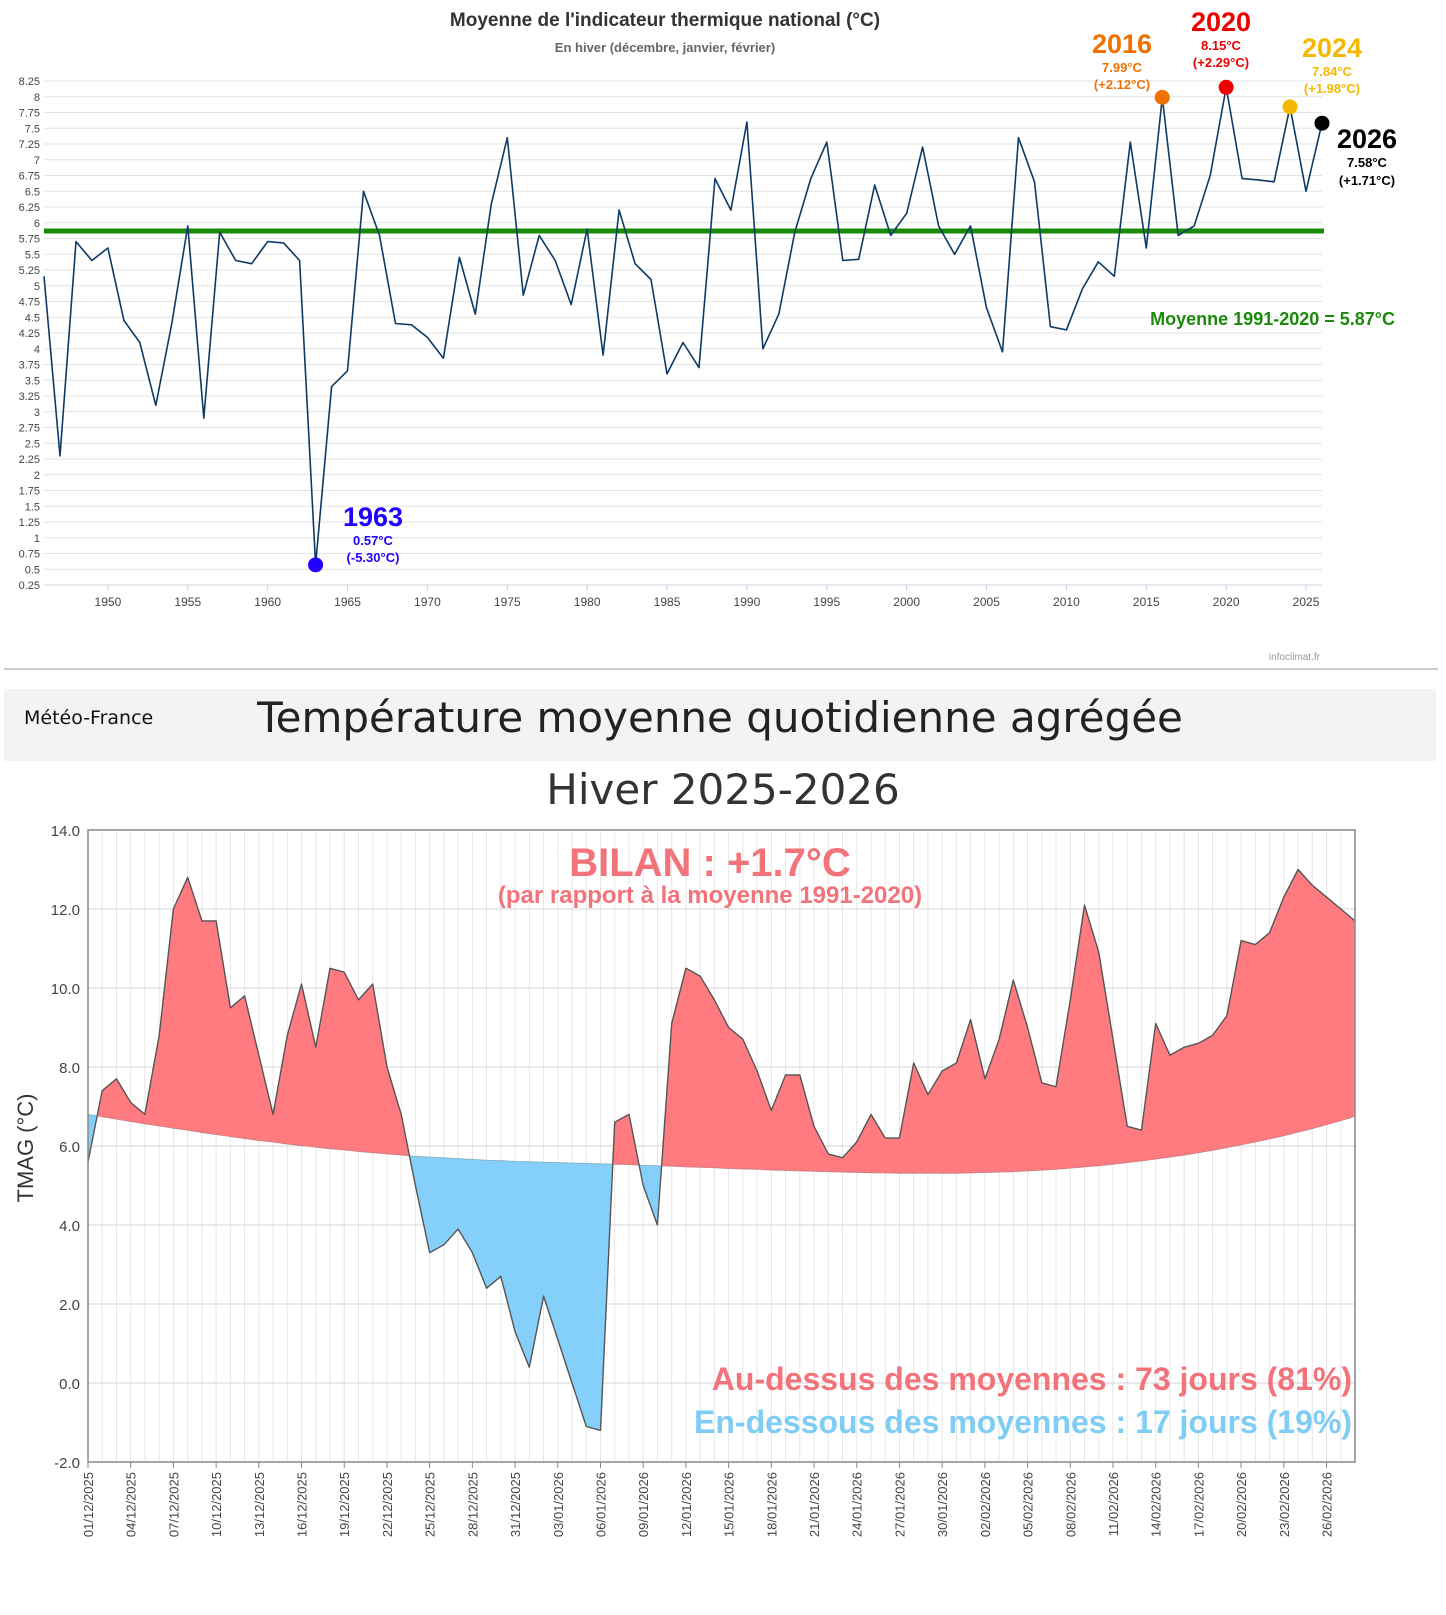 The height and width of the screenshot is (1615, 1446). What do you see at coordinates (344, 1504) in the screenshot?
I see `x-tick-label: 19/12/2025` at bounding box center [344, 1504].